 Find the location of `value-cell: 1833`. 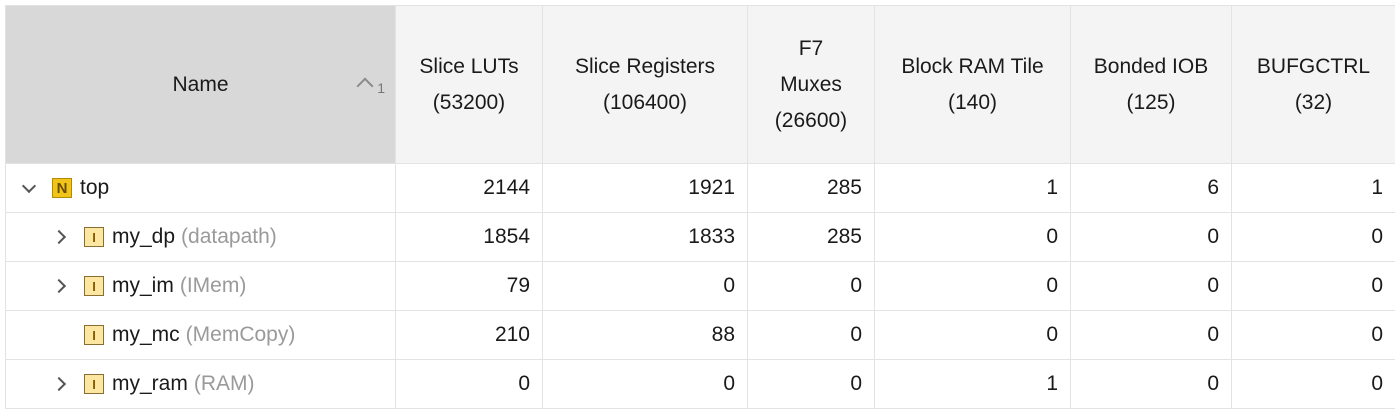

value-cell: 1833 is located at coordinates (645, 237).